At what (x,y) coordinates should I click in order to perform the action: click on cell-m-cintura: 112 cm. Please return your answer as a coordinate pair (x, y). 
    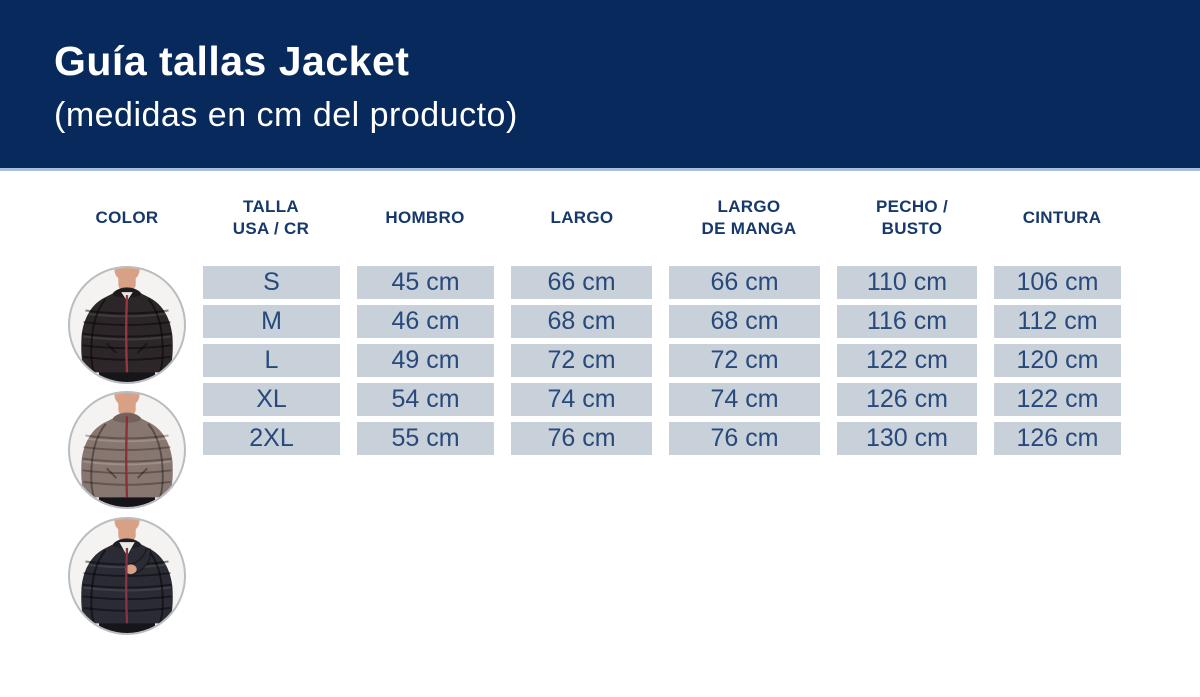
    Looking at the image, I should click on (1057, 321).